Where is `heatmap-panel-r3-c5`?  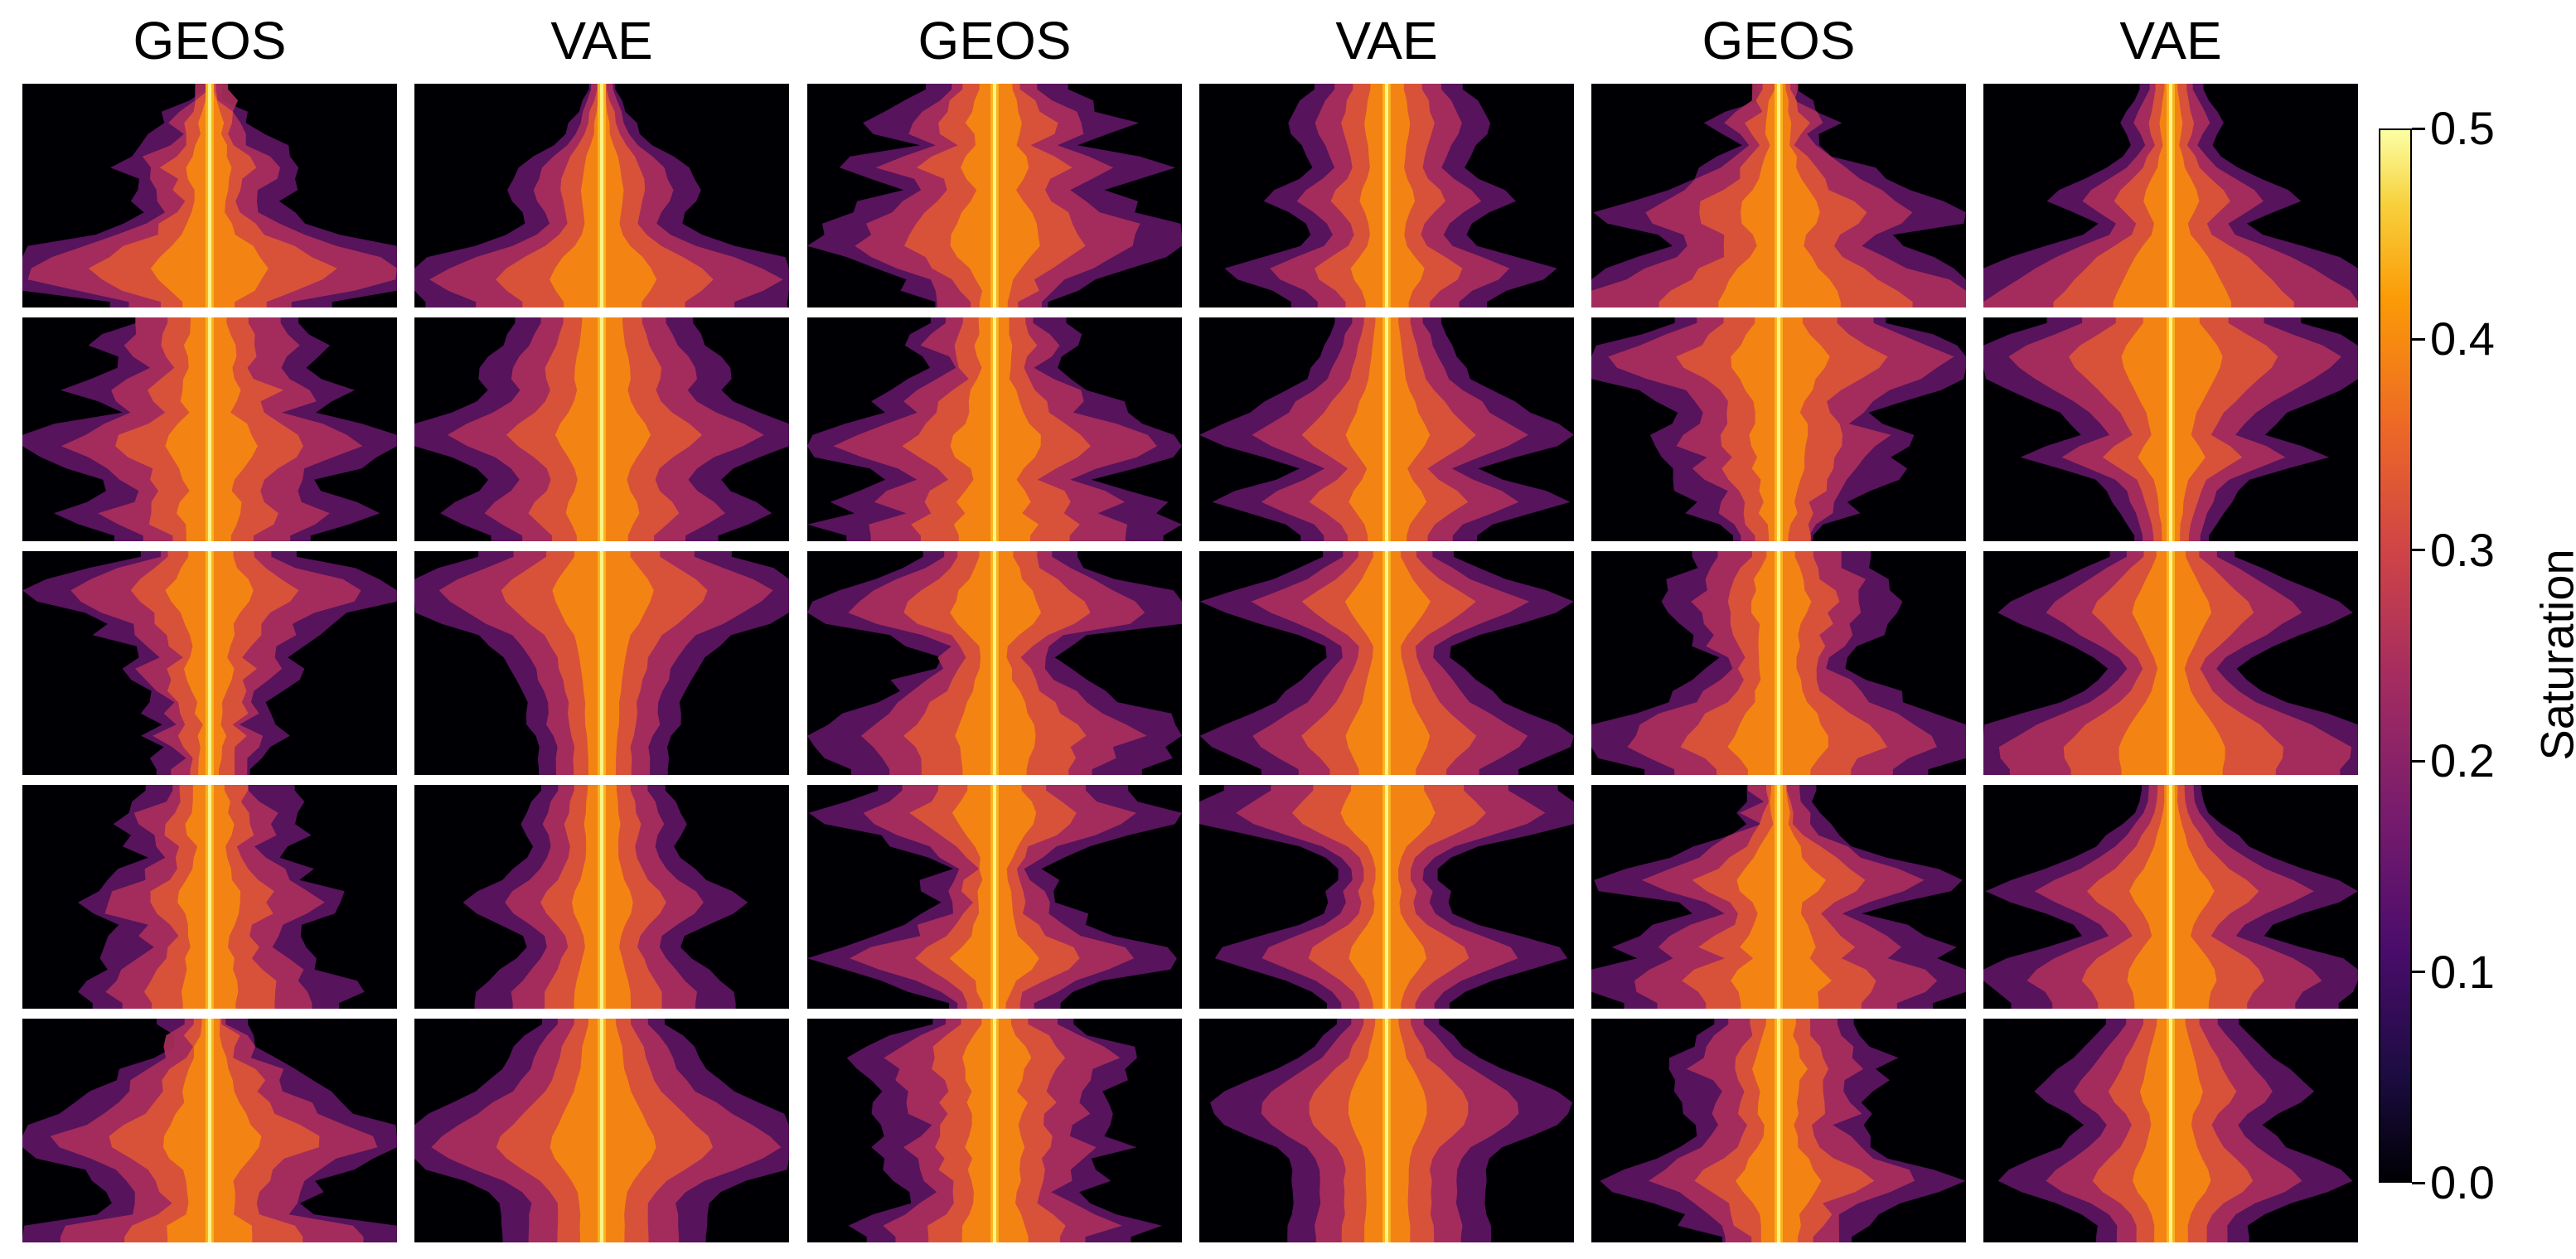
heatmap-panel-r3-c5 is located at coordinates (1779, 663).